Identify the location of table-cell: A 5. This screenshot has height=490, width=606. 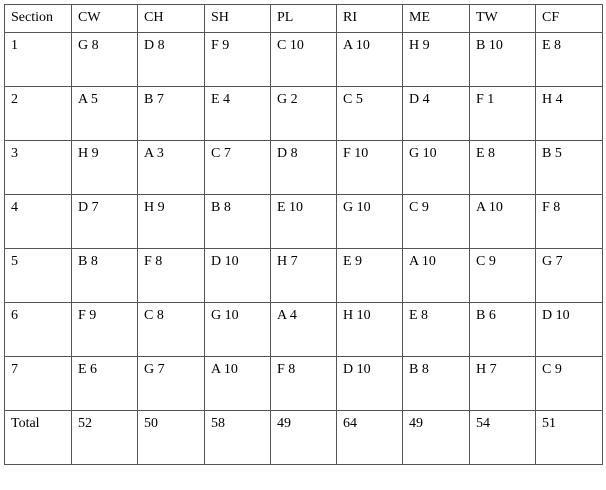
(104, 113).